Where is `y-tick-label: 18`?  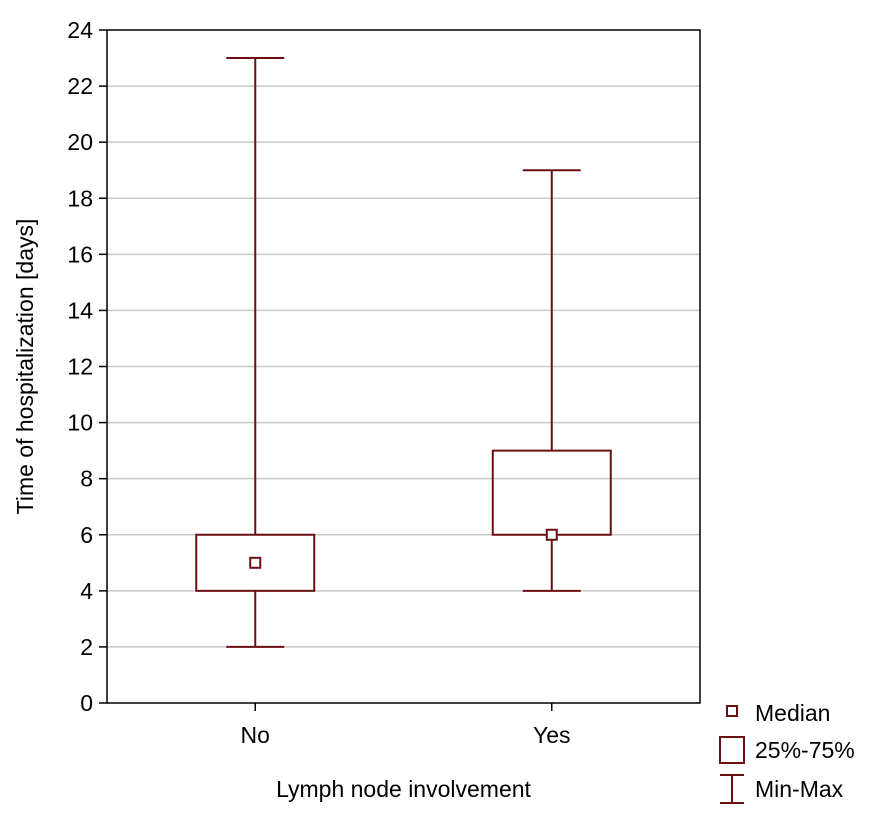
y-tick-label: 18 is located at coordinates (80, 198).